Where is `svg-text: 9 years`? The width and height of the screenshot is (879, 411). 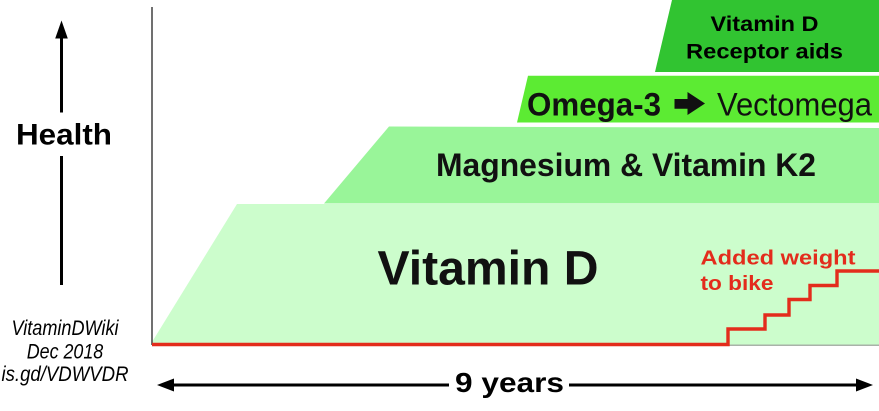
svg-text: 9 years is located at coordinates (509, 382).